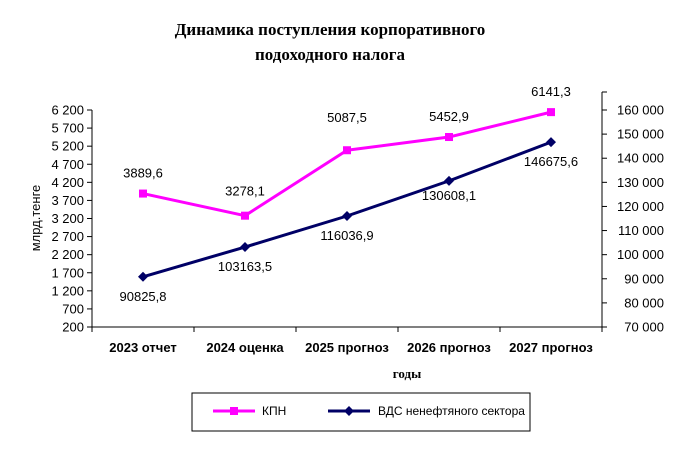 The height and width of the screenshot is (454, 700). Describe the element at coordinates (330, 54) in the screenshot. I see `chart-title-line2: подоходного налога` at that location.